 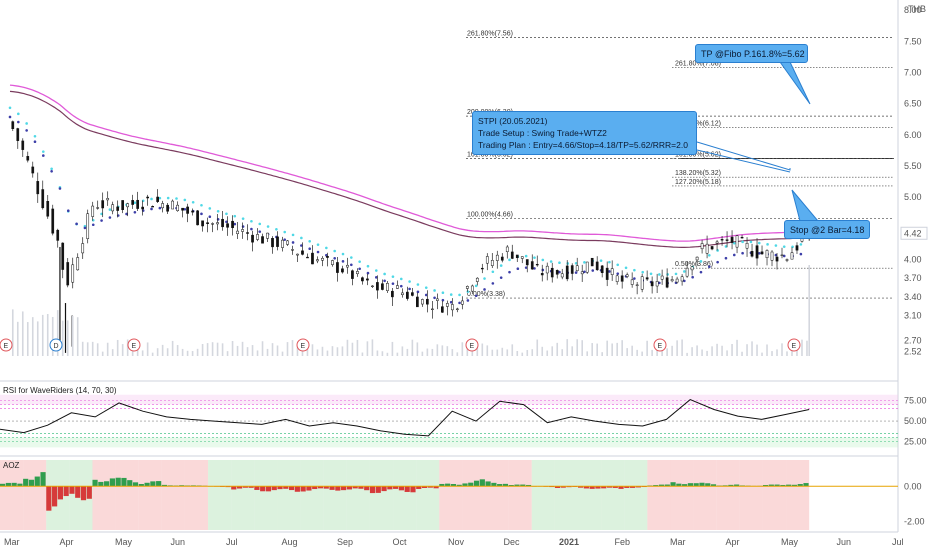 I want to click on earnings-marker, so click(x=794, y=345).